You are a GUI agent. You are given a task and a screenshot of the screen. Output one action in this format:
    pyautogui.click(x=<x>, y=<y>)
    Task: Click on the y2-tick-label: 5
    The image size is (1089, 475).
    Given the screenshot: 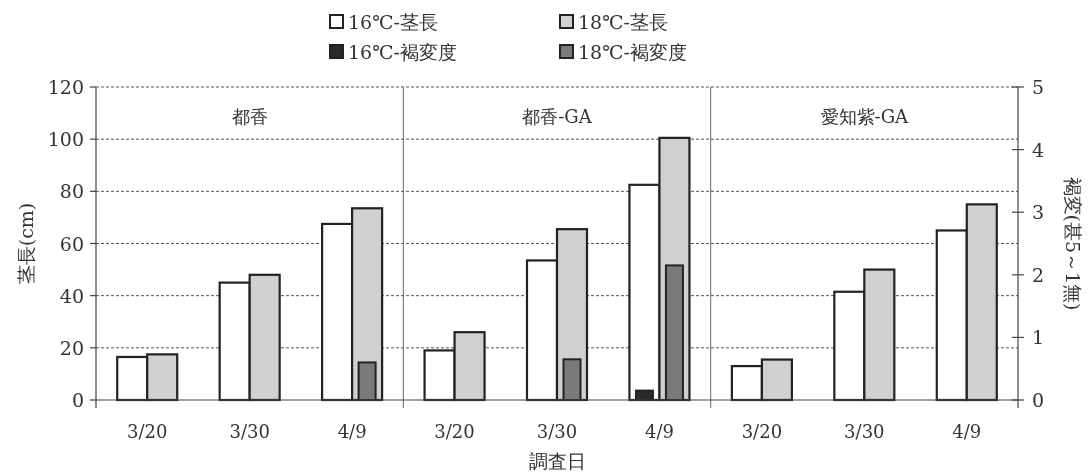 What is the action you would take?
    pyautogui.click(x=1038, y=87)
    